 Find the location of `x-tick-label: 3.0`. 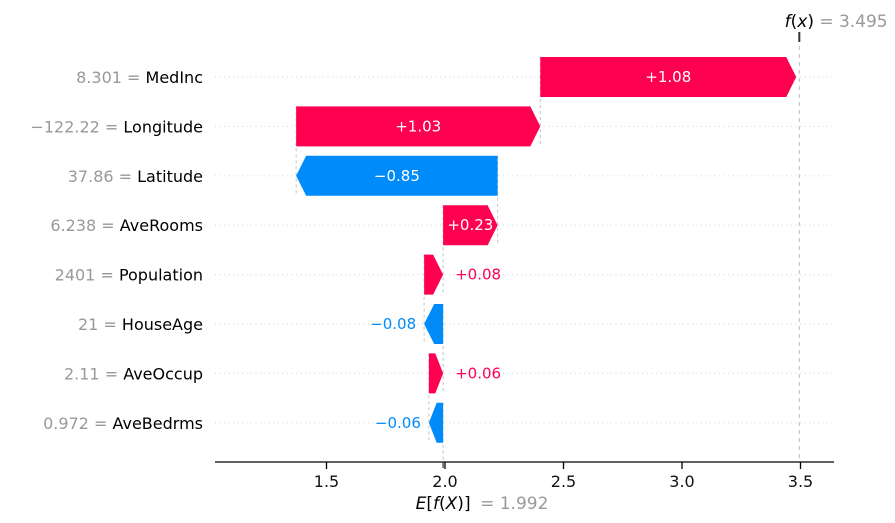

x-tick-label: 3.0 is located at coordinates (681, 481).